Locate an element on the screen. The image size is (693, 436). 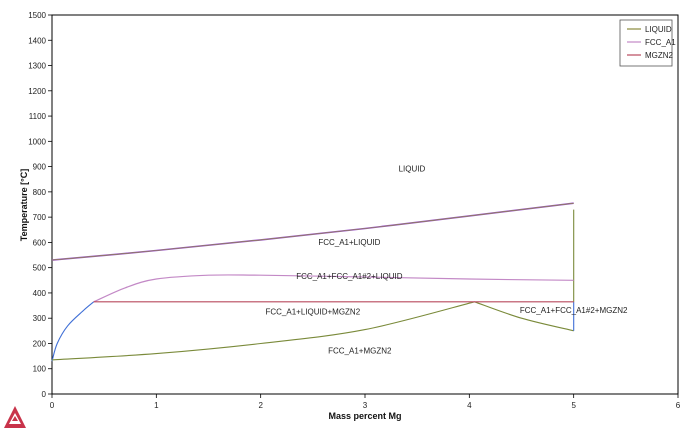
region-label: FCC_A1+FCC_A1#2+MGZN2 is located at coordinates (574, 310).